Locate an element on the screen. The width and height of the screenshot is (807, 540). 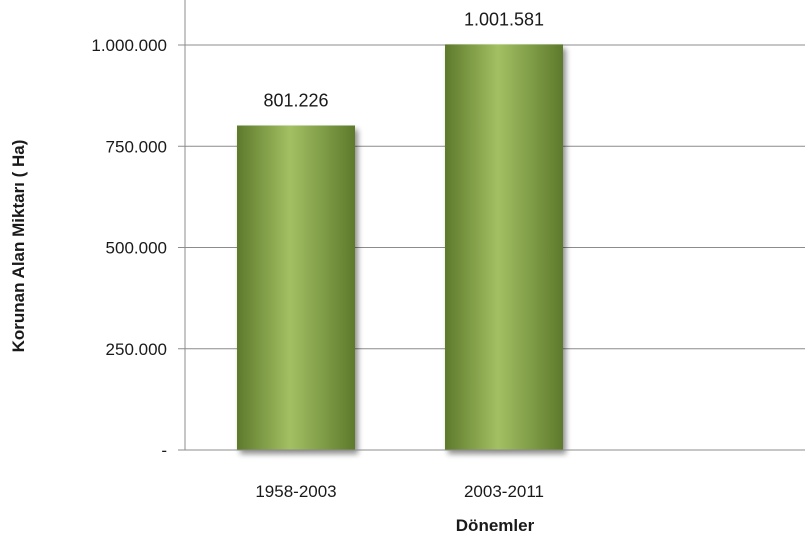
y-tick-label: - is located at coordinates (164, 450).